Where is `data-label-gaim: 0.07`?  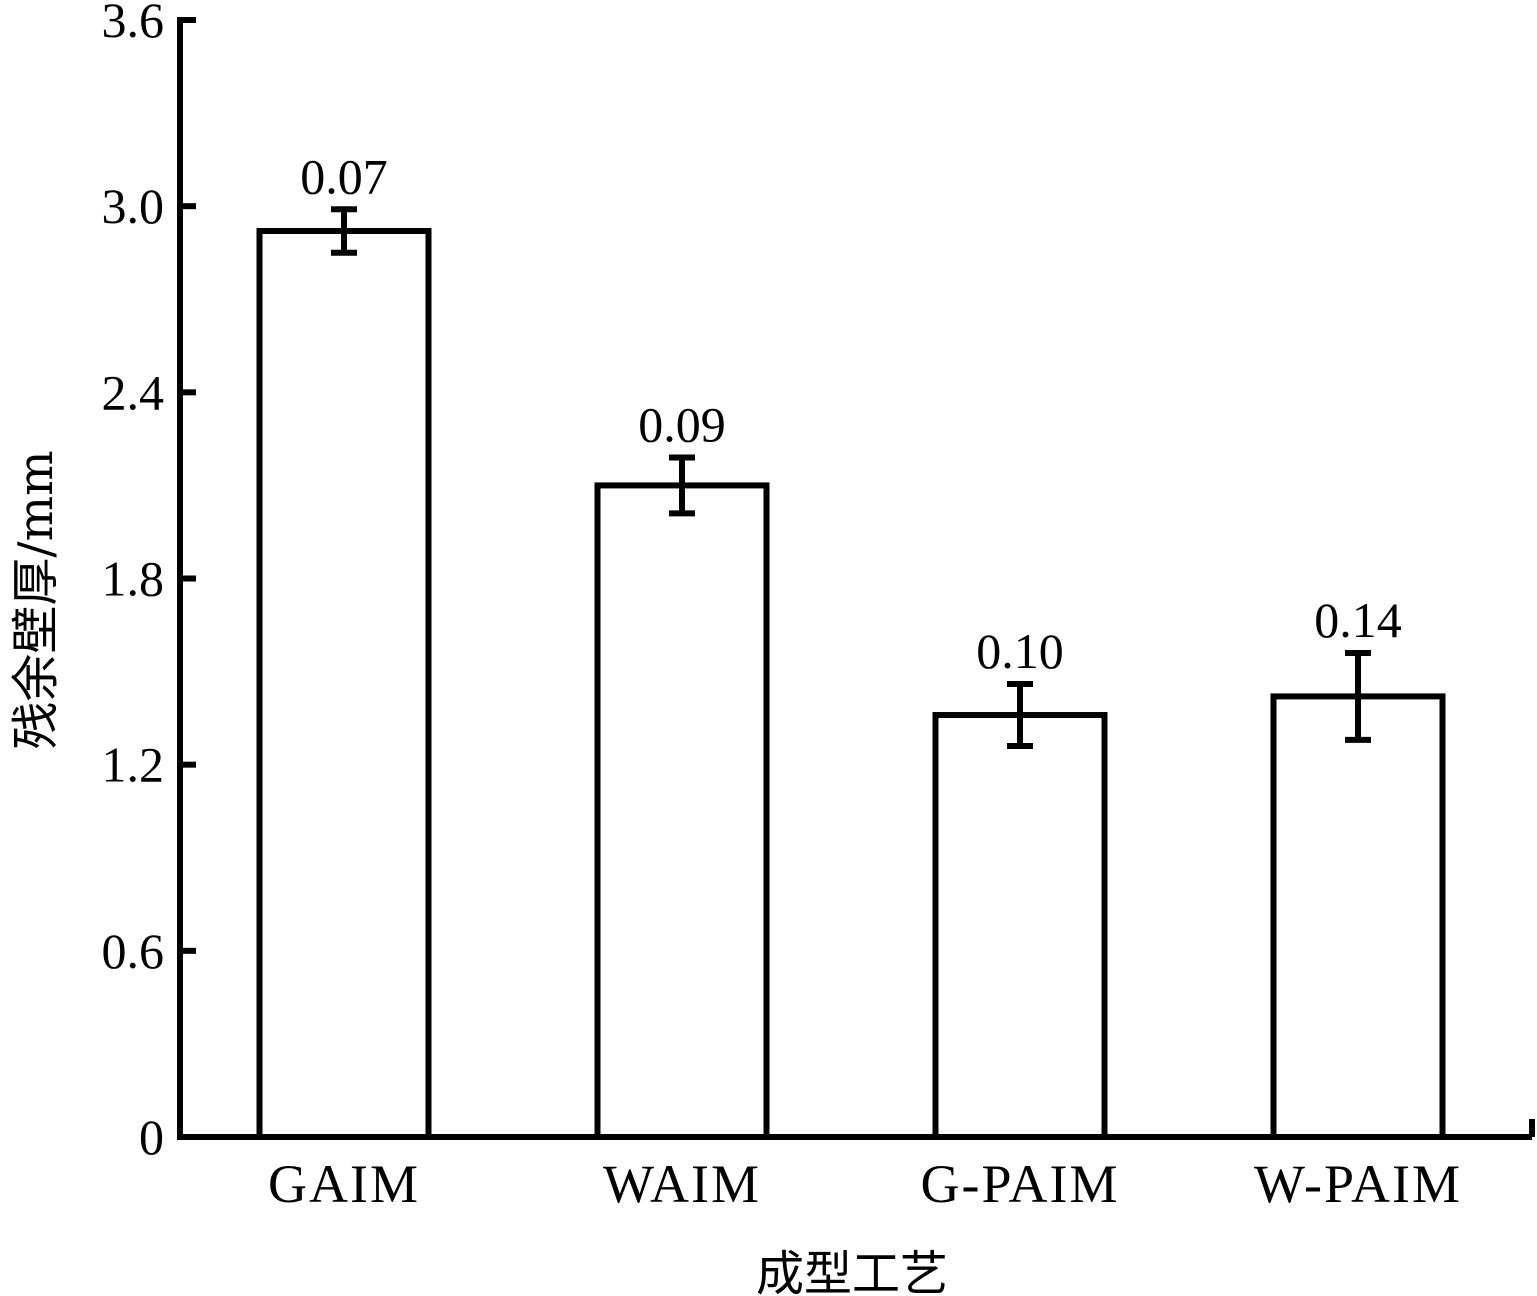
data-label-gaim: 0.07 is located at coordinates (344, 176).